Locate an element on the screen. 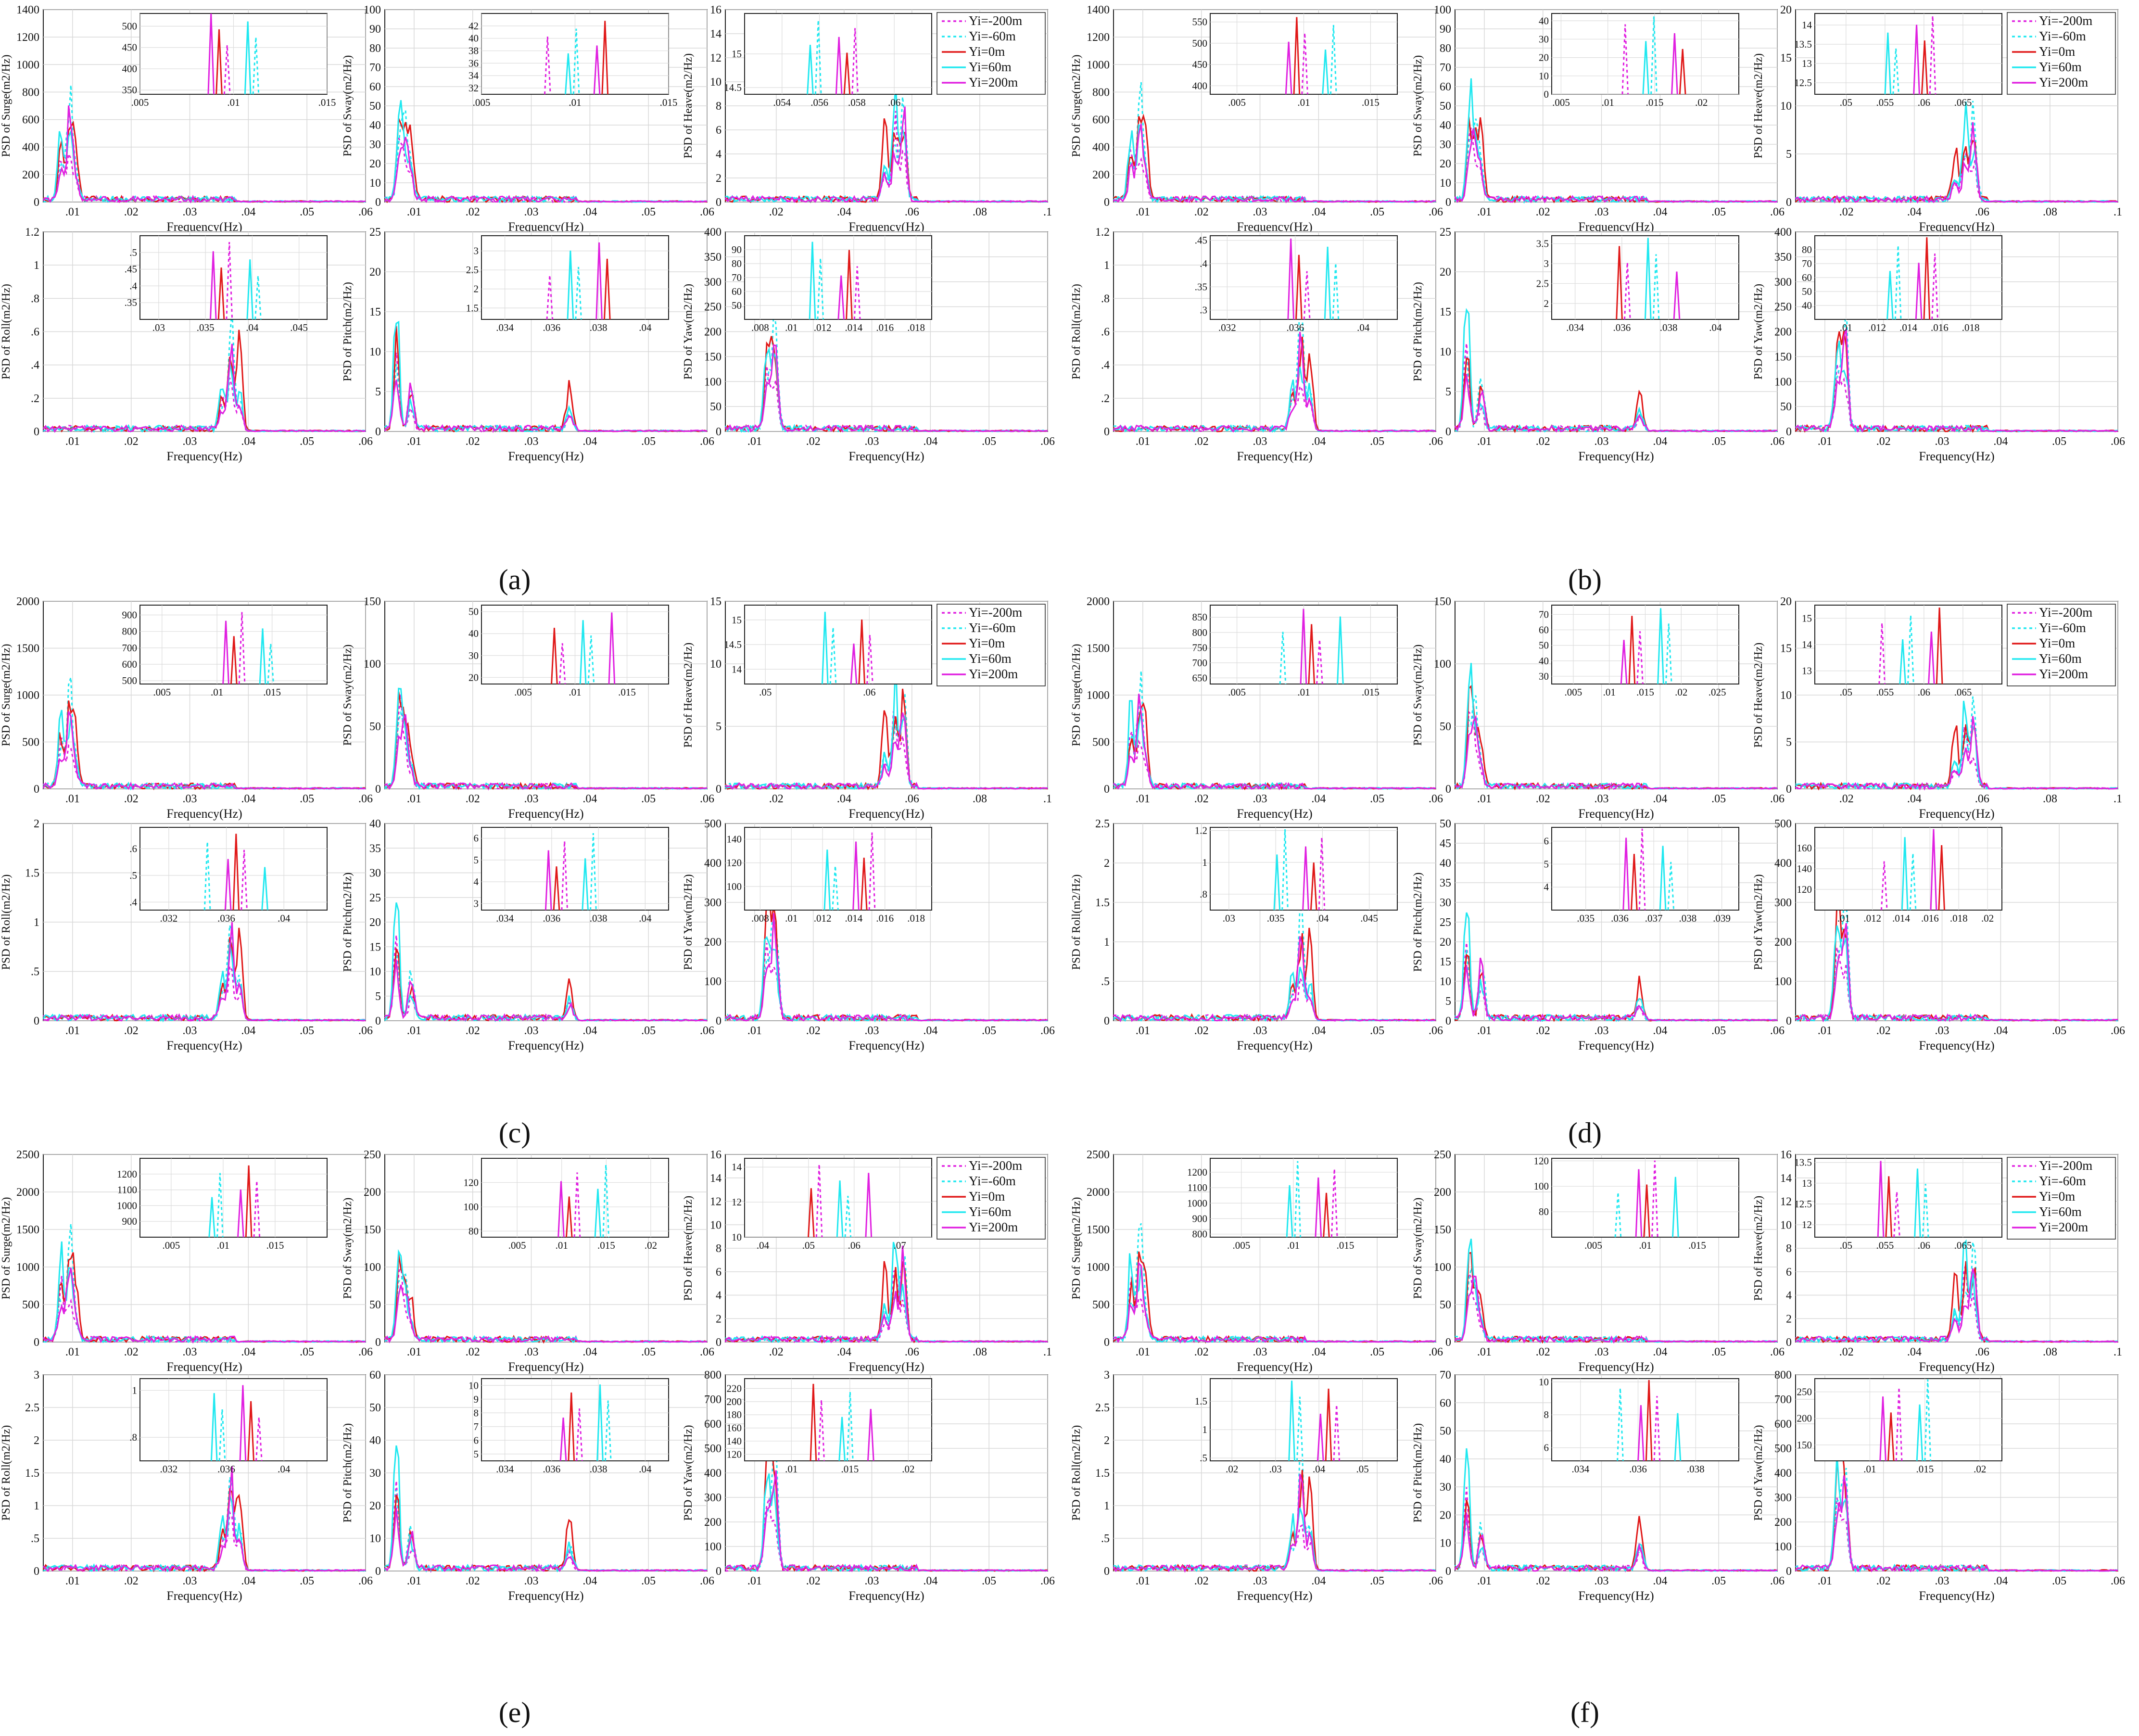  inset-y-tick-label: 1.5 is located at coordinates (1201, 1401).